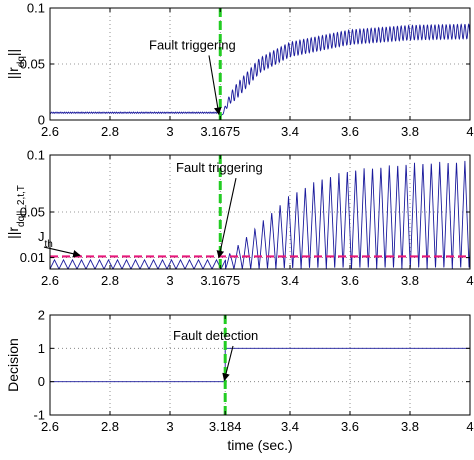 This screenshot has height=460, width=474. Describe the element at coordinates (215, 335) in the screenshot. I see `annotation-label: Fault detection` at that location.